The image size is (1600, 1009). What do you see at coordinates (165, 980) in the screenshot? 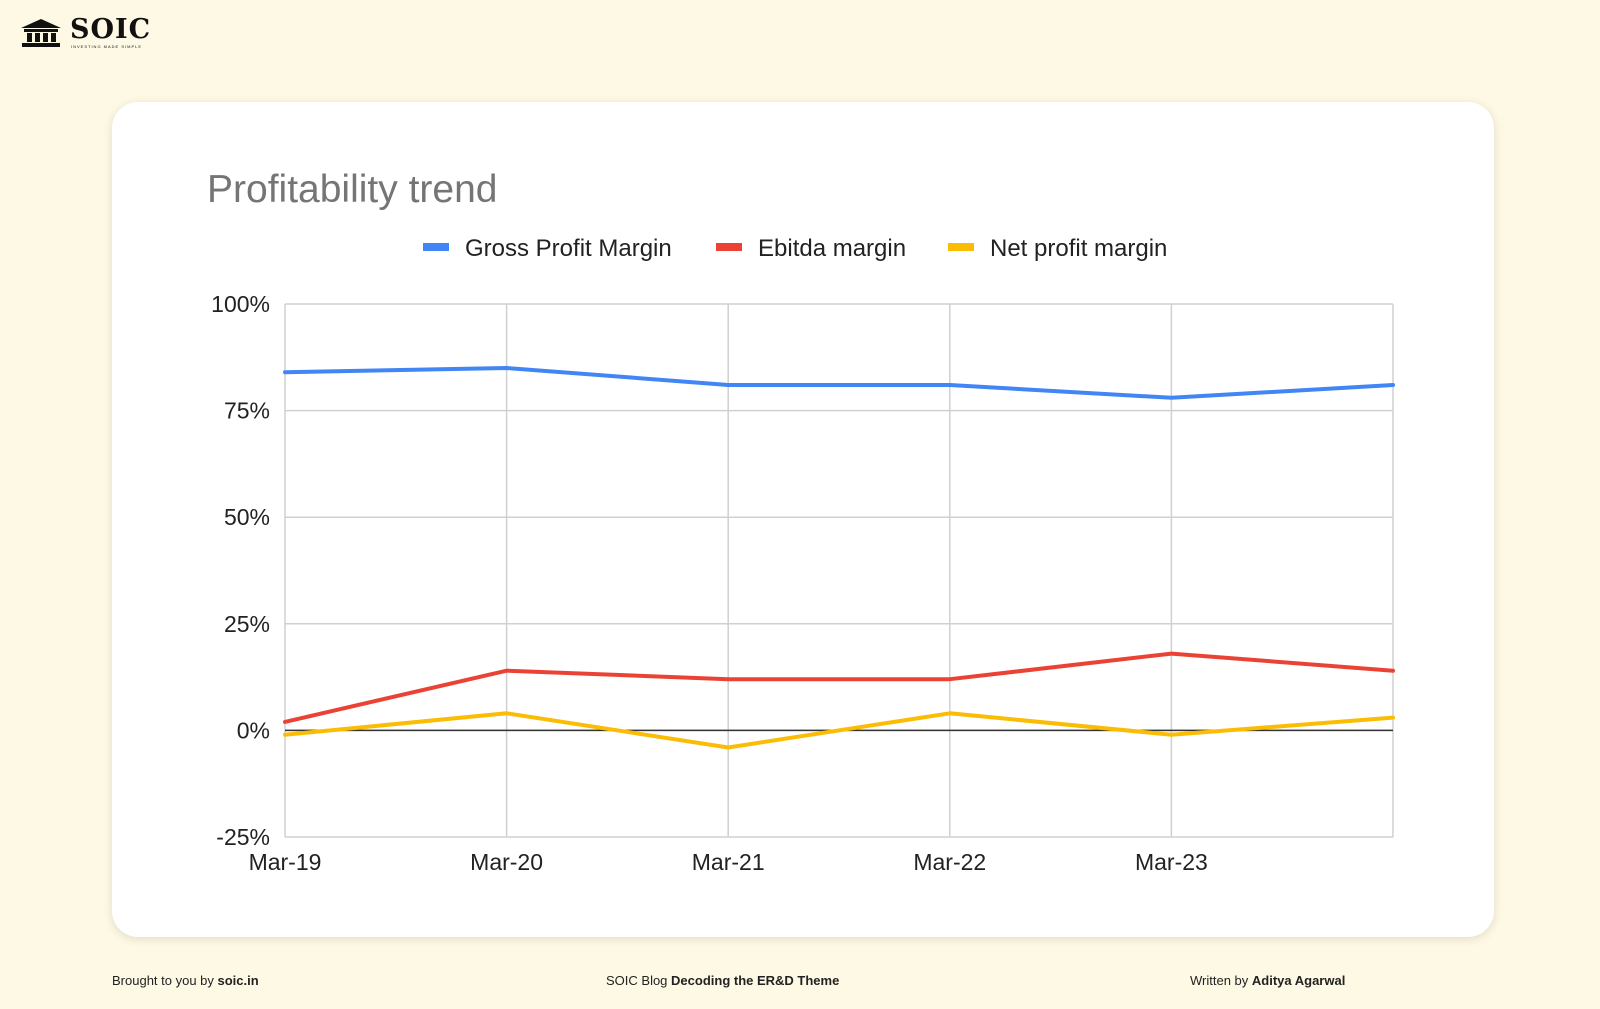
I see `footer-credit-prefix: Brought to you by` at bounding box center [165, 980].